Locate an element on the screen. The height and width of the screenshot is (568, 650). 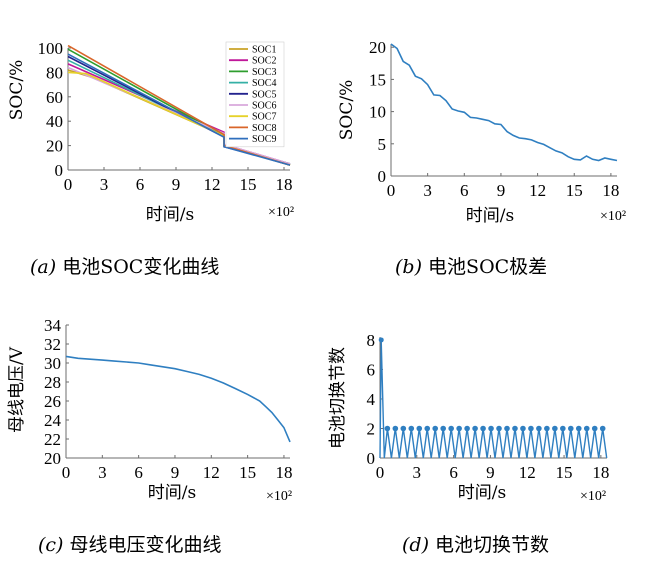
legend-label: SOC4 is located at coordinates (264, 83).